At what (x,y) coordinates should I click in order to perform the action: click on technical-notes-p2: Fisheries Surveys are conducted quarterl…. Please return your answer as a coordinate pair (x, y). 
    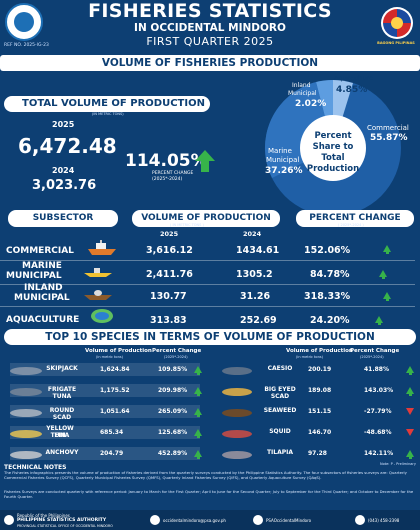
    Looking at the image, I should click on (209, 494).